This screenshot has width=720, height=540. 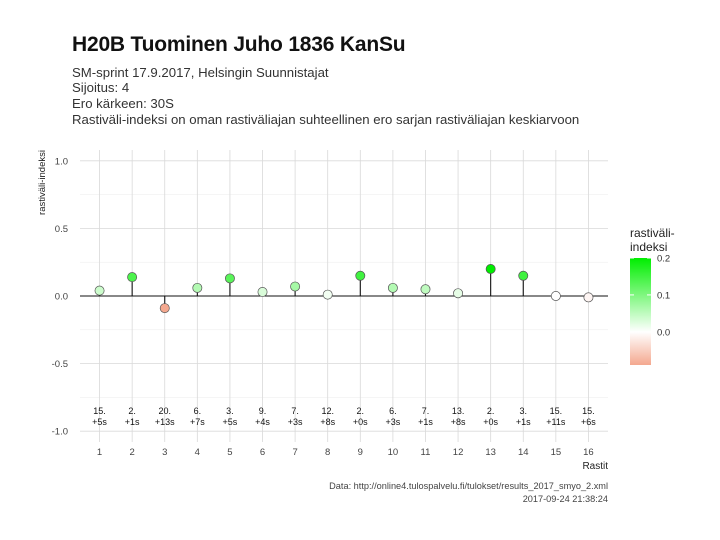 What do you see at coordinates (101, 87) in the screenshot?
I see `subtitle-placement: Sijoitus: 4` at bounding box center [101, 87].